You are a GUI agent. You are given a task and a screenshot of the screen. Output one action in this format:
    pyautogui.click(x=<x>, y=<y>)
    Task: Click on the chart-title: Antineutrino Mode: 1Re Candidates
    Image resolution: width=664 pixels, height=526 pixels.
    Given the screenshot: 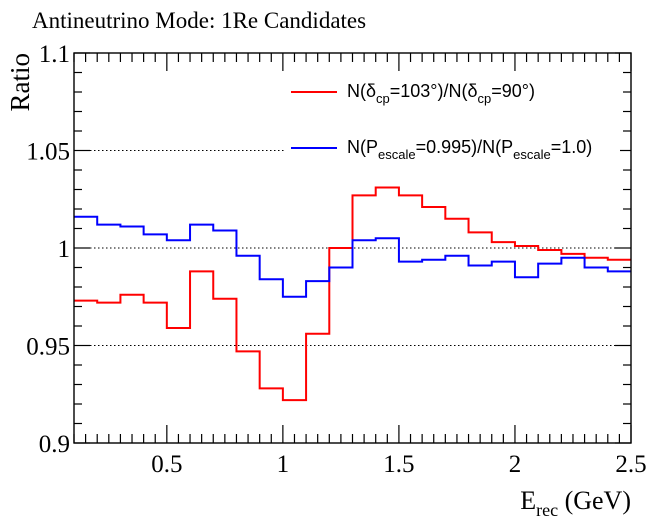 What is the action you would take?
    pyautogui.click(x=199, y=20)
    